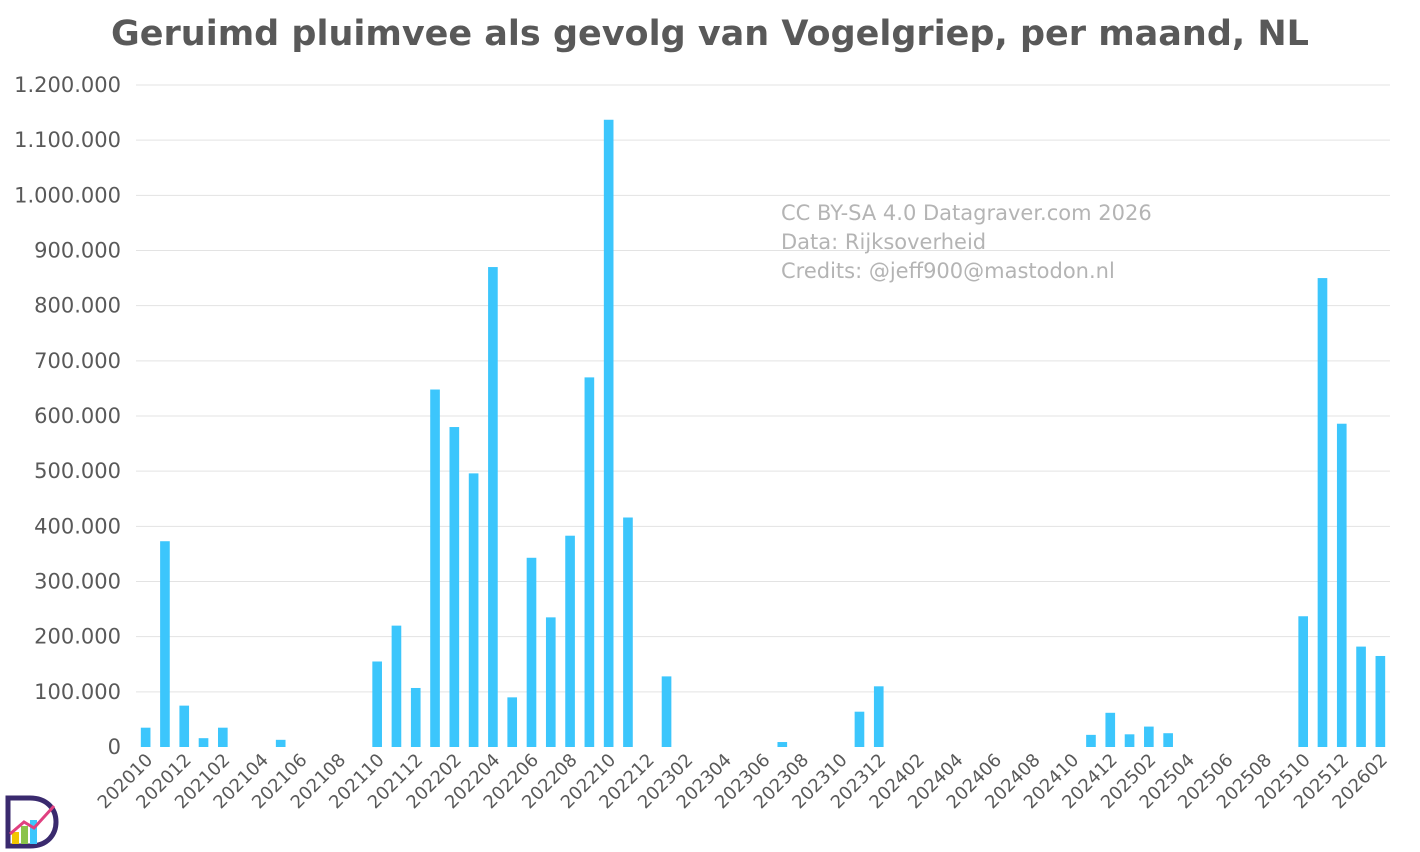 The image size is (1420, 852). Describe the element at coordinates (884, 242) in the screenshot. I see `credits-source: Data: Rijksoverheid` at that location.